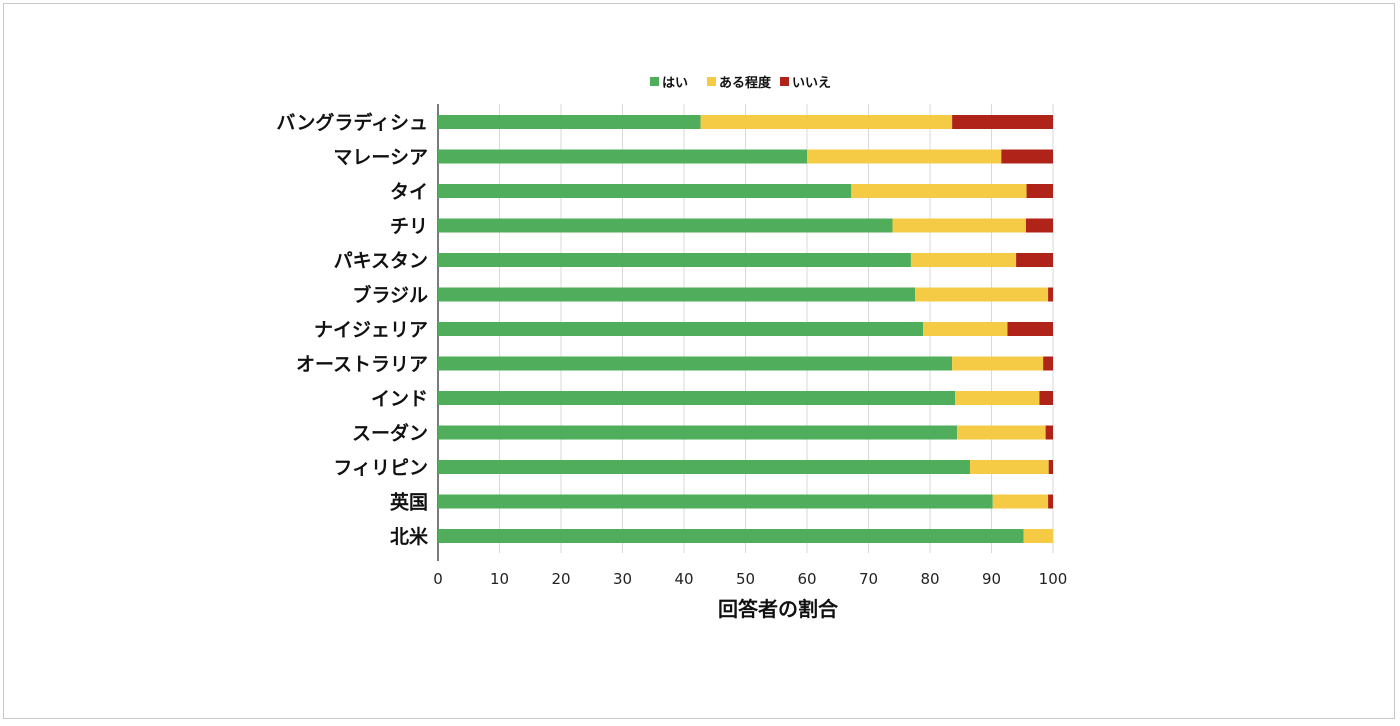 This screenshot has height=726, width=1400. What do you see at coordinates (371, 330) in the screenshot?
I see `y-category-label: ナイジェリア` at bounding box center [371, 330].